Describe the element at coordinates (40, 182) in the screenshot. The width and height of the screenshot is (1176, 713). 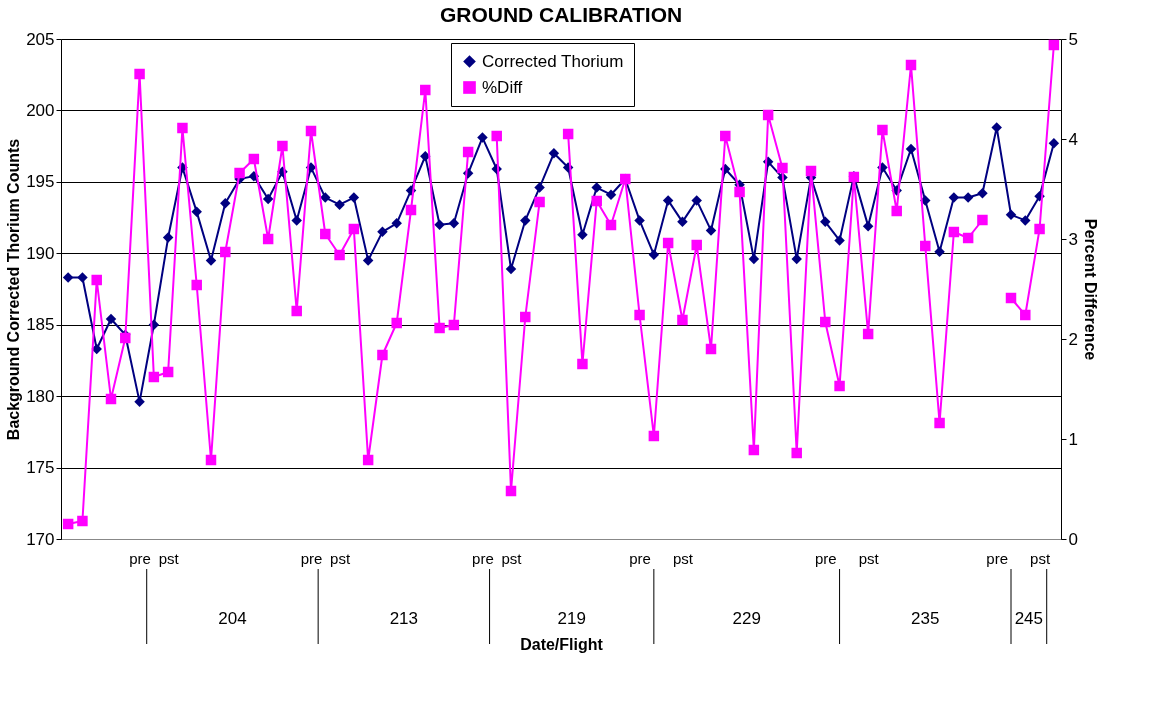
I see `y-tick-label: 195` at that location.